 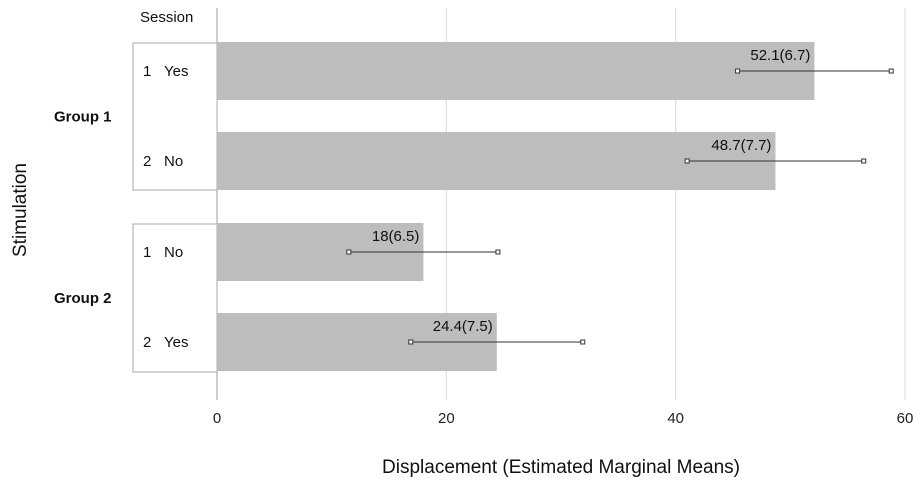 I want to click on group-label: Group 1, so click(x=83, y=117).